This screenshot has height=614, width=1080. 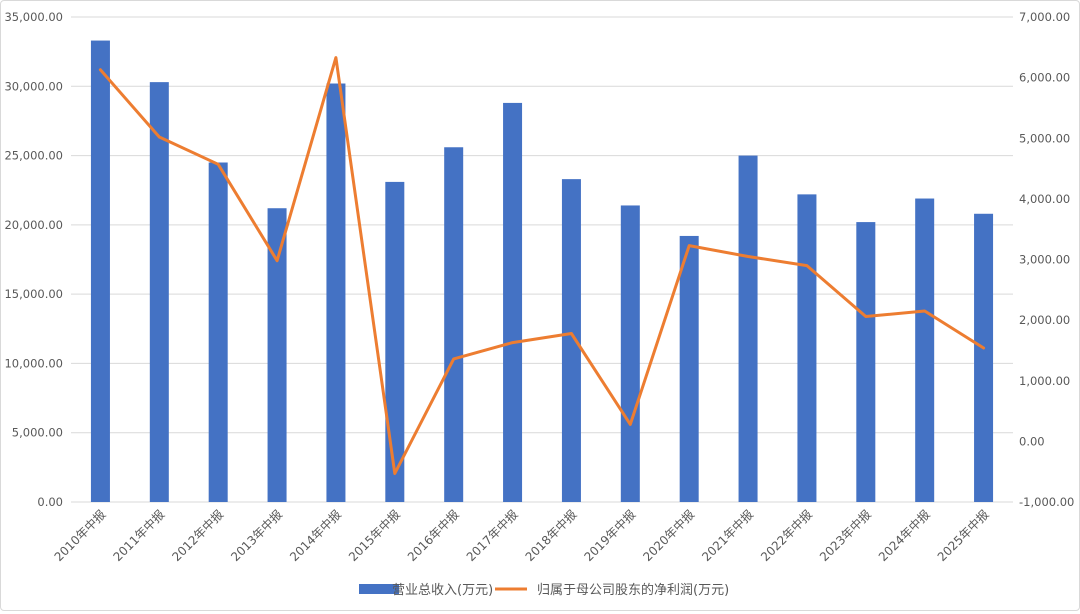 I want to click on x-tick-label: 2020年中报, so click(x=669, y=536).